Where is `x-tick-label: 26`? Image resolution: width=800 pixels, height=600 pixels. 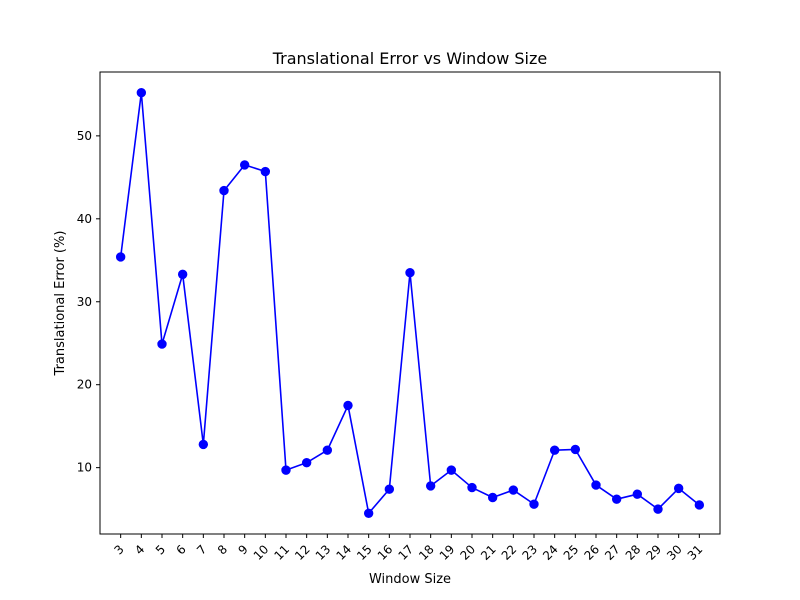 x-tick-label: 26 is located at coordinates (591, 552).